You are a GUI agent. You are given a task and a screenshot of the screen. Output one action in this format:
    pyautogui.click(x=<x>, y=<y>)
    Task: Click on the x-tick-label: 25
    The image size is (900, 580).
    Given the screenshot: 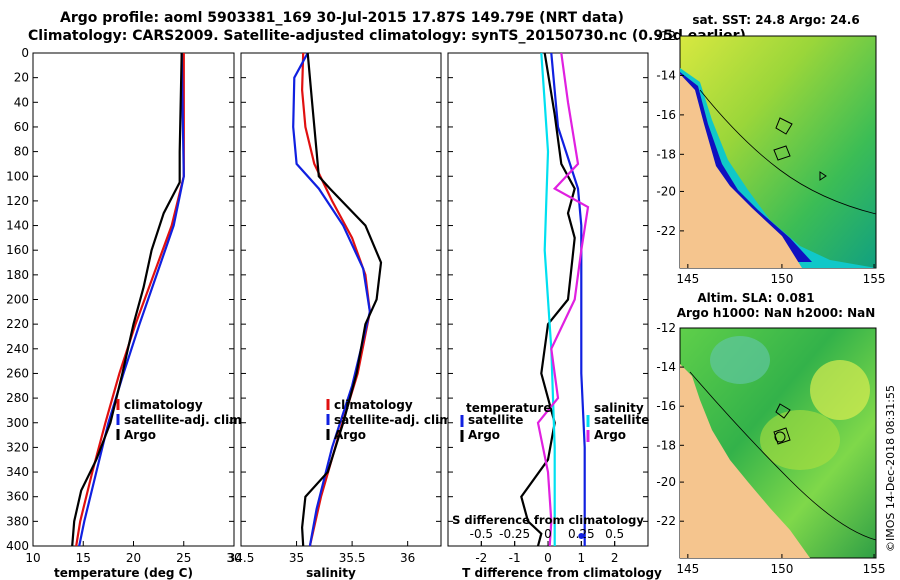 What is the action you would take?
    pyautogui.click(x=183, y=558)
    